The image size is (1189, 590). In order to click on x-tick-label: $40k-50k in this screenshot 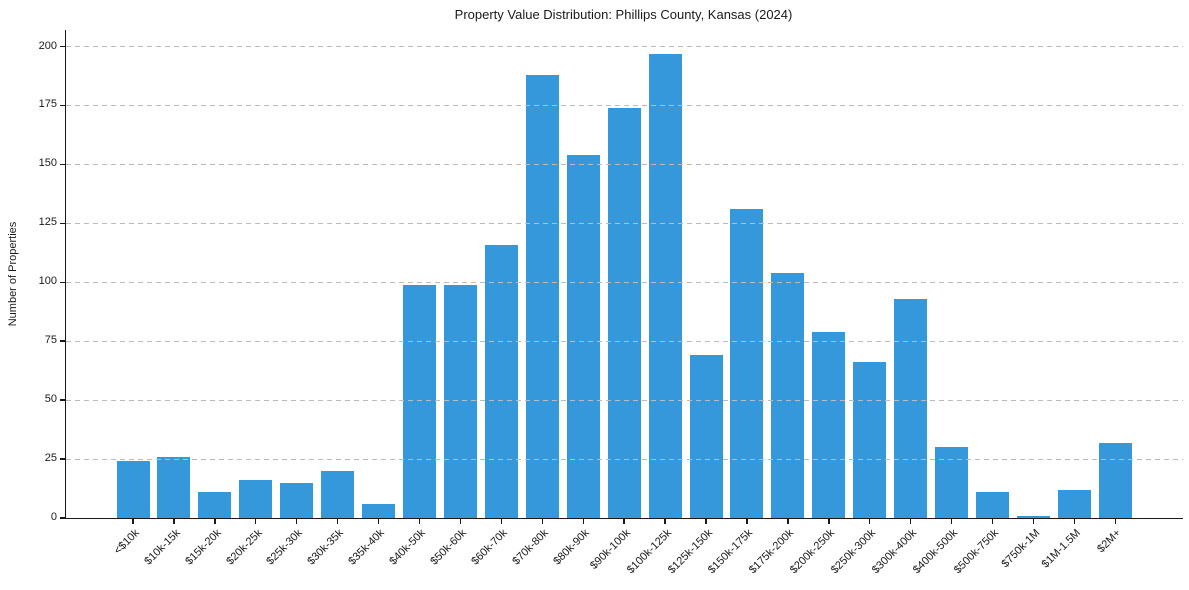, I will do `click(407, 547)`.